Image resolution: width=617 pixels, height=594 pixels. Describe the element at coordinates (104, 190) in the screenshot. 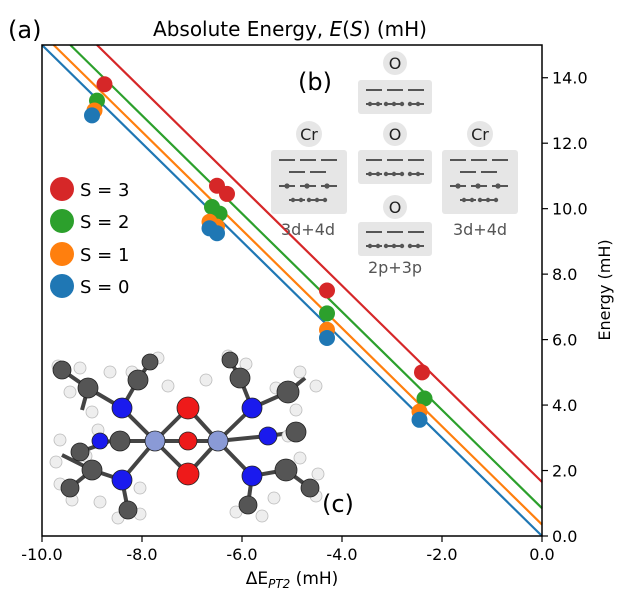

I see `legend-label-s3: S = 3` at that location.